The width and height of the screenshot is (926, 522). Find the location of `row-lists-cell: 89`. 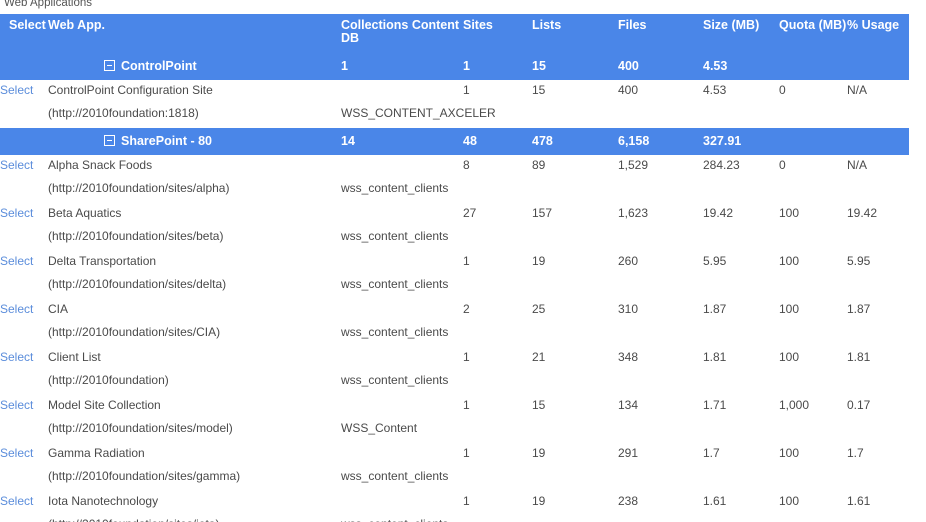

row-lists-cell: 89 is located at coordinates (575, 167).